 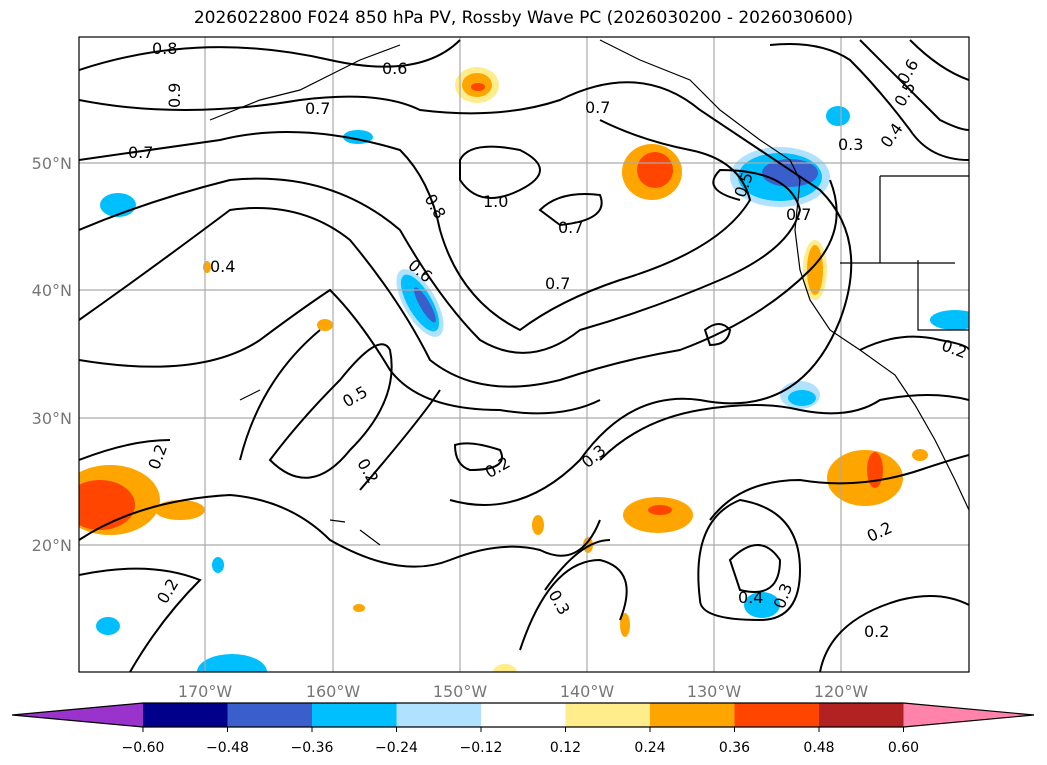 I want to click on svg-text: 1.0, so click(x=495, y=201).